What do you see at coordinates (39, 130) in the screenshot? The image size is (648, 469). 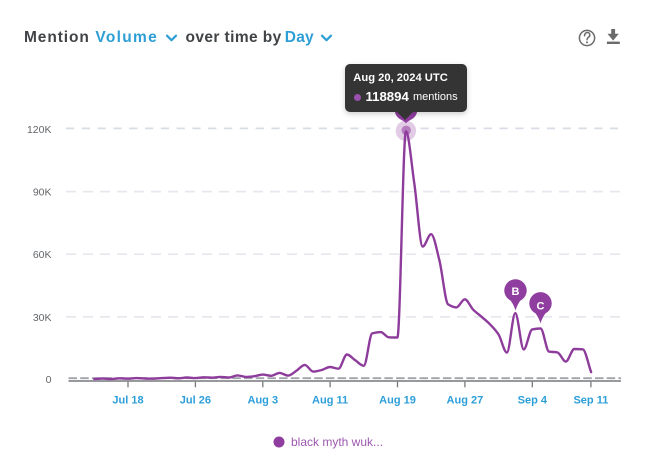 I see `svg-text: 120K` at bounding box center [39, 130].